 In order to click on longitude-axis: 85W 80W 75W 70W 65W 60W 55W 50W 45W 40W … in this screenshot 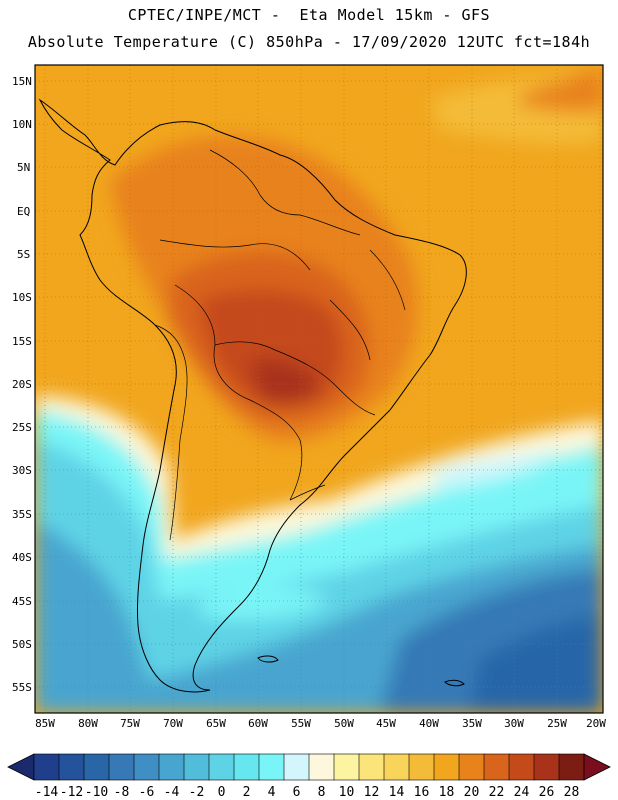, I will do `click(320, 723)`.